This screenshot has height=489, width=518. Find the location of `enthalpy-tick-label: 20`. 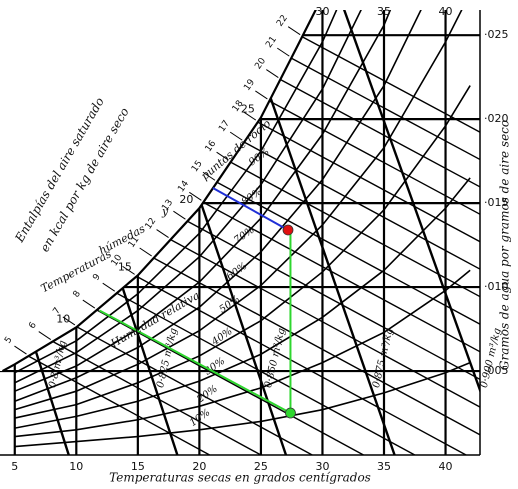

enthalpy-tick-label: 20 is located at coordinates (260, 63).